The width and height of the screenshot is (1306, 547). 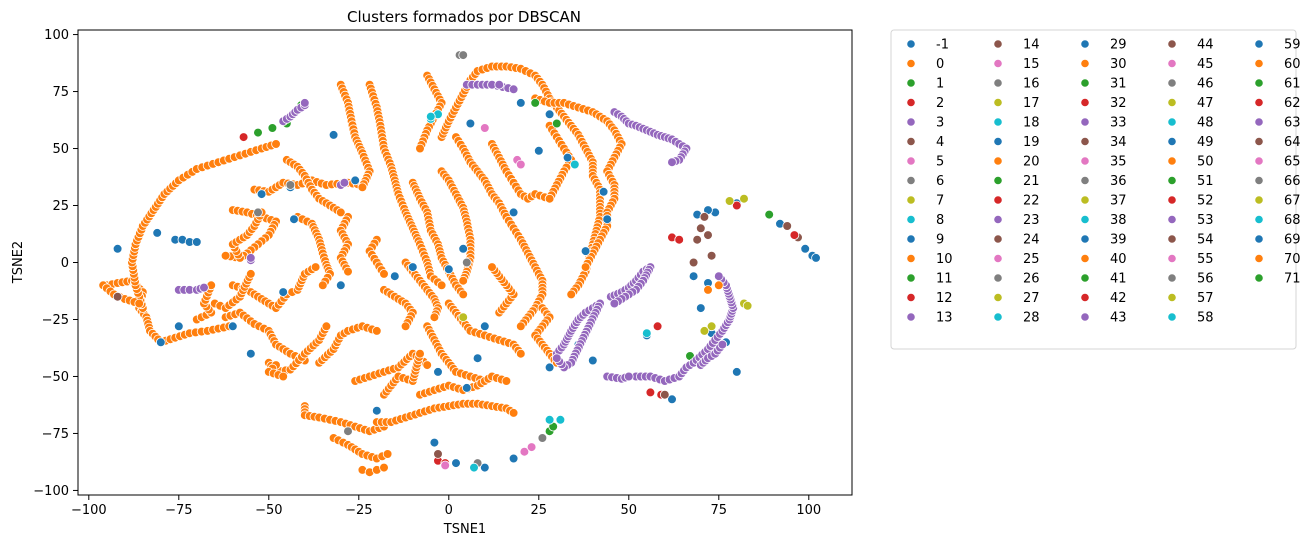 What do you see at coordinates (1118, 123) in the screenshot?
I see `legend-label: 33` at bounding box center [1118, 123].